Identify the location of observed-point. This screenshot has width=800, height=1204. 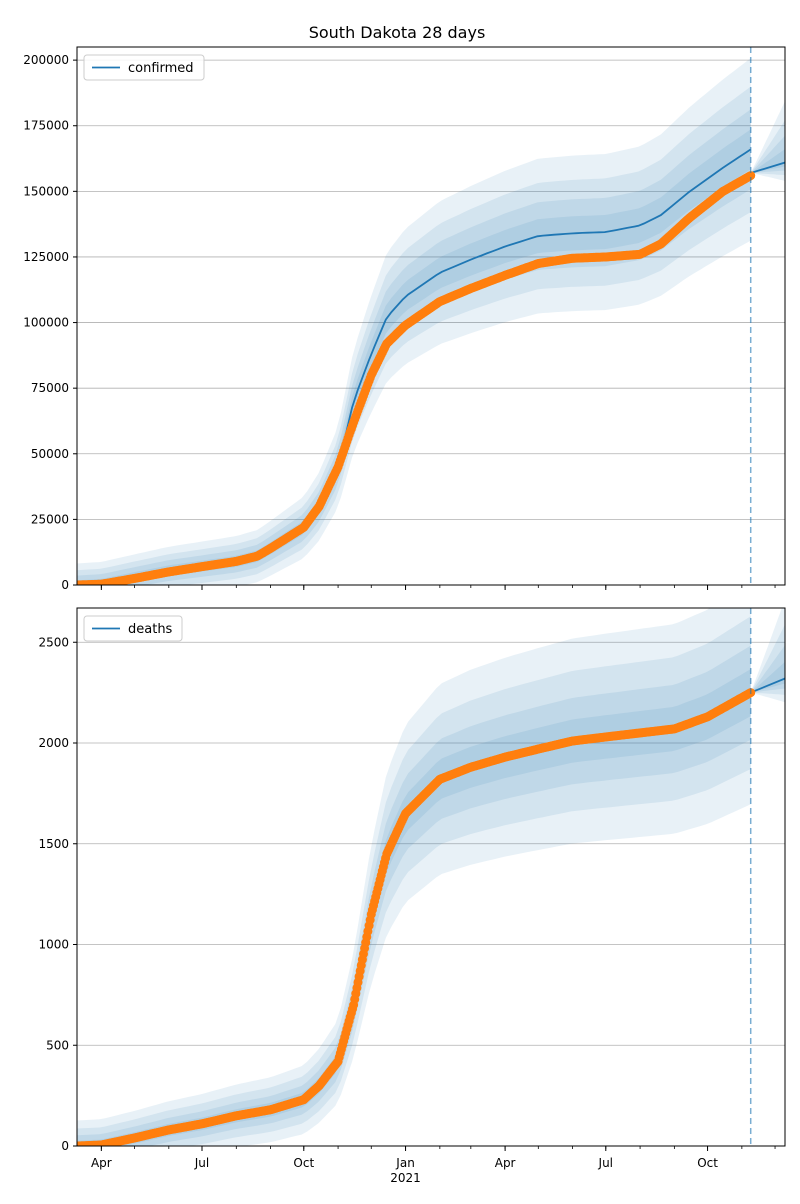
(751, 176).